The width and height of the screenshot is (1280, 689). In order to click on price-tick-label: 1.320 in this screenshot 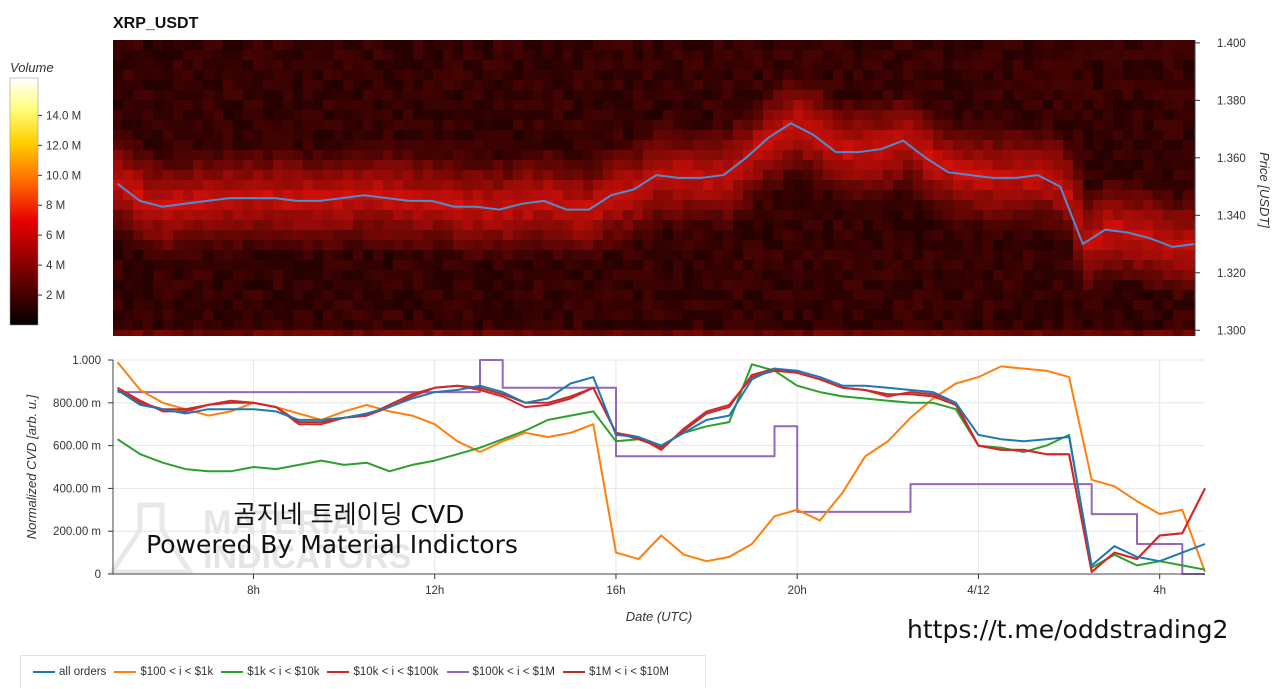, I will do `click(1231, 274)`.